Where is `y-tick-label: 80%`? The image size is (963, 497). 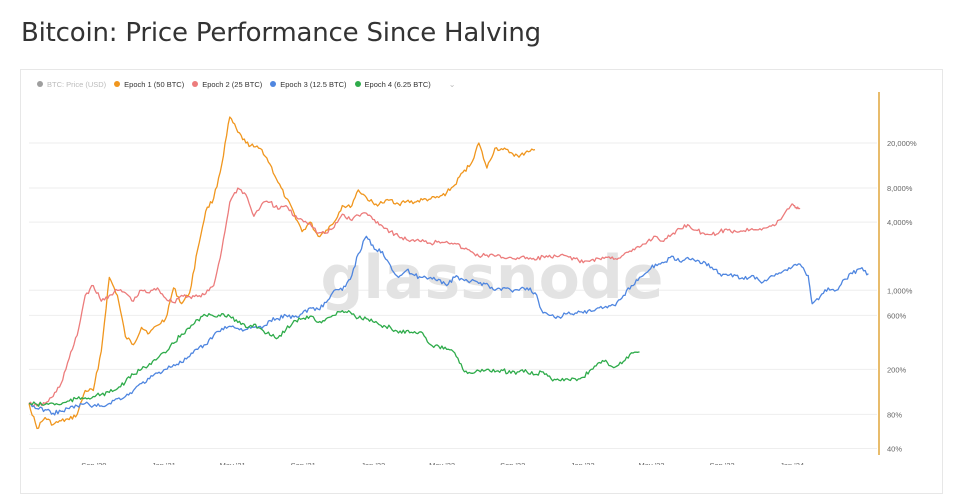
y-tick-label: 80% is located at coordinates (894, 414).